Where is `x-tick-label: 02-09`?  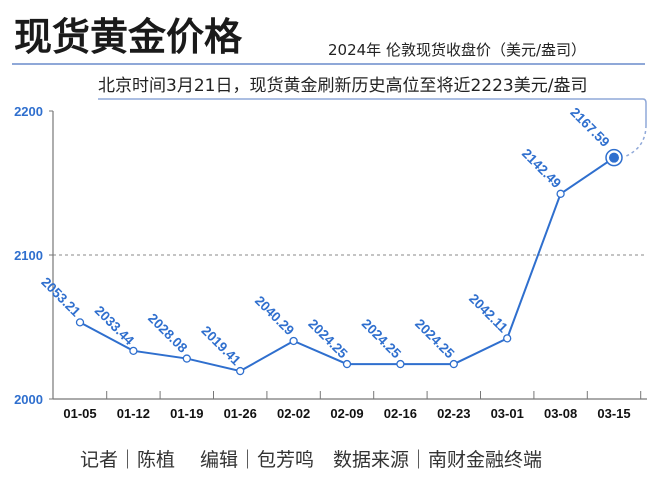 x-tick-label: 02-09 is located at coordinates (346, 413).